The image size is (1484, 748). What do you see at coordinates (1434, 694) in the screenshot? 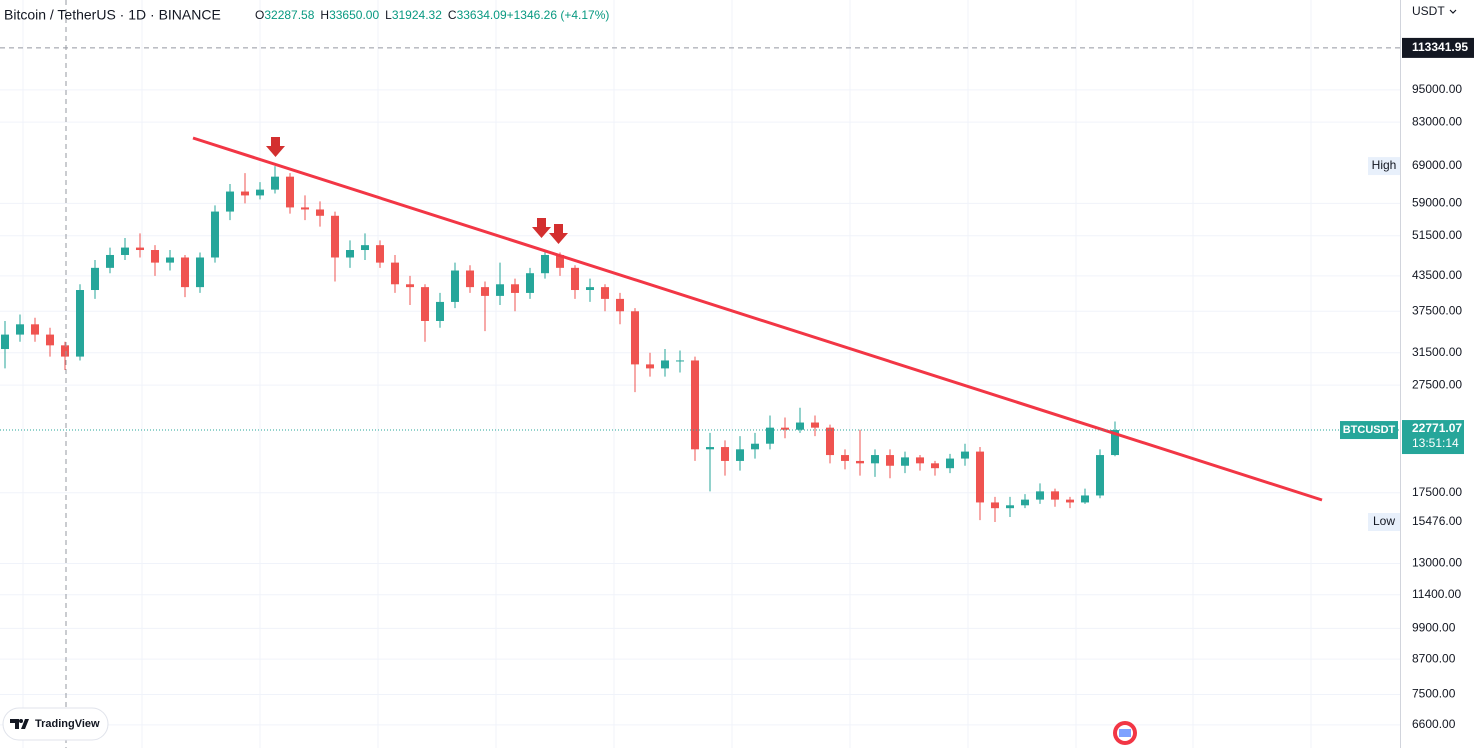
I see `y-tick-label: 7500.00` at bounding box center [1434, 694].